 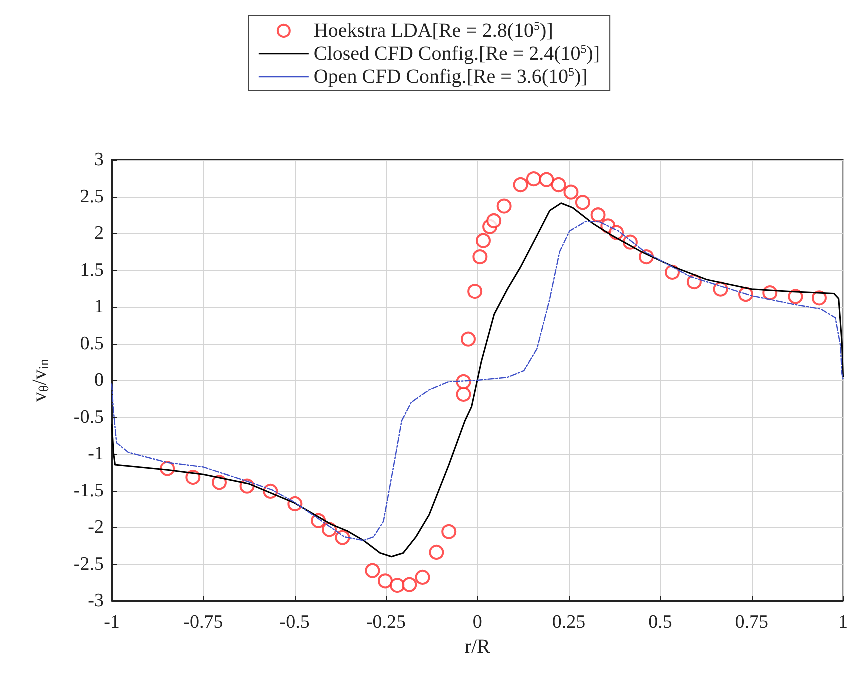 What do you see at coordinates (99, 380) in the screenshot?
I see `y-tick-label: 0` at bounding box center [99, 380].